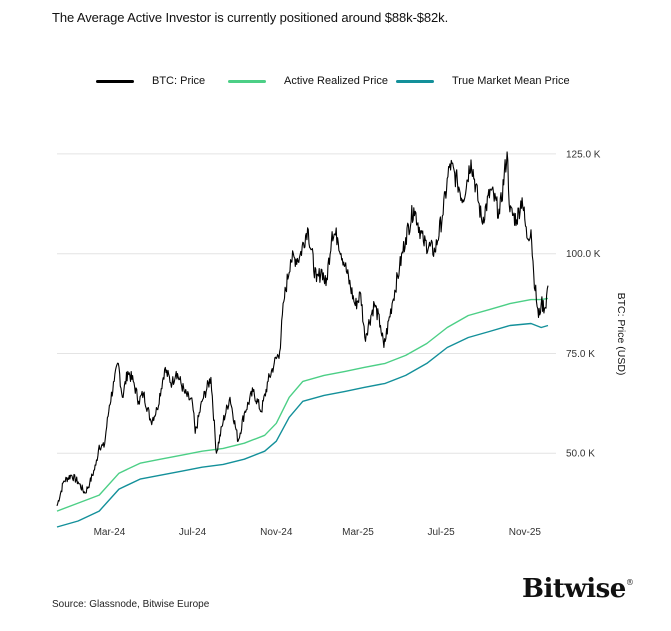  Describe the element at coordinates (150, 81) in the screenshot. I see `legend-item-btc-price: BTC: Price` at that location.